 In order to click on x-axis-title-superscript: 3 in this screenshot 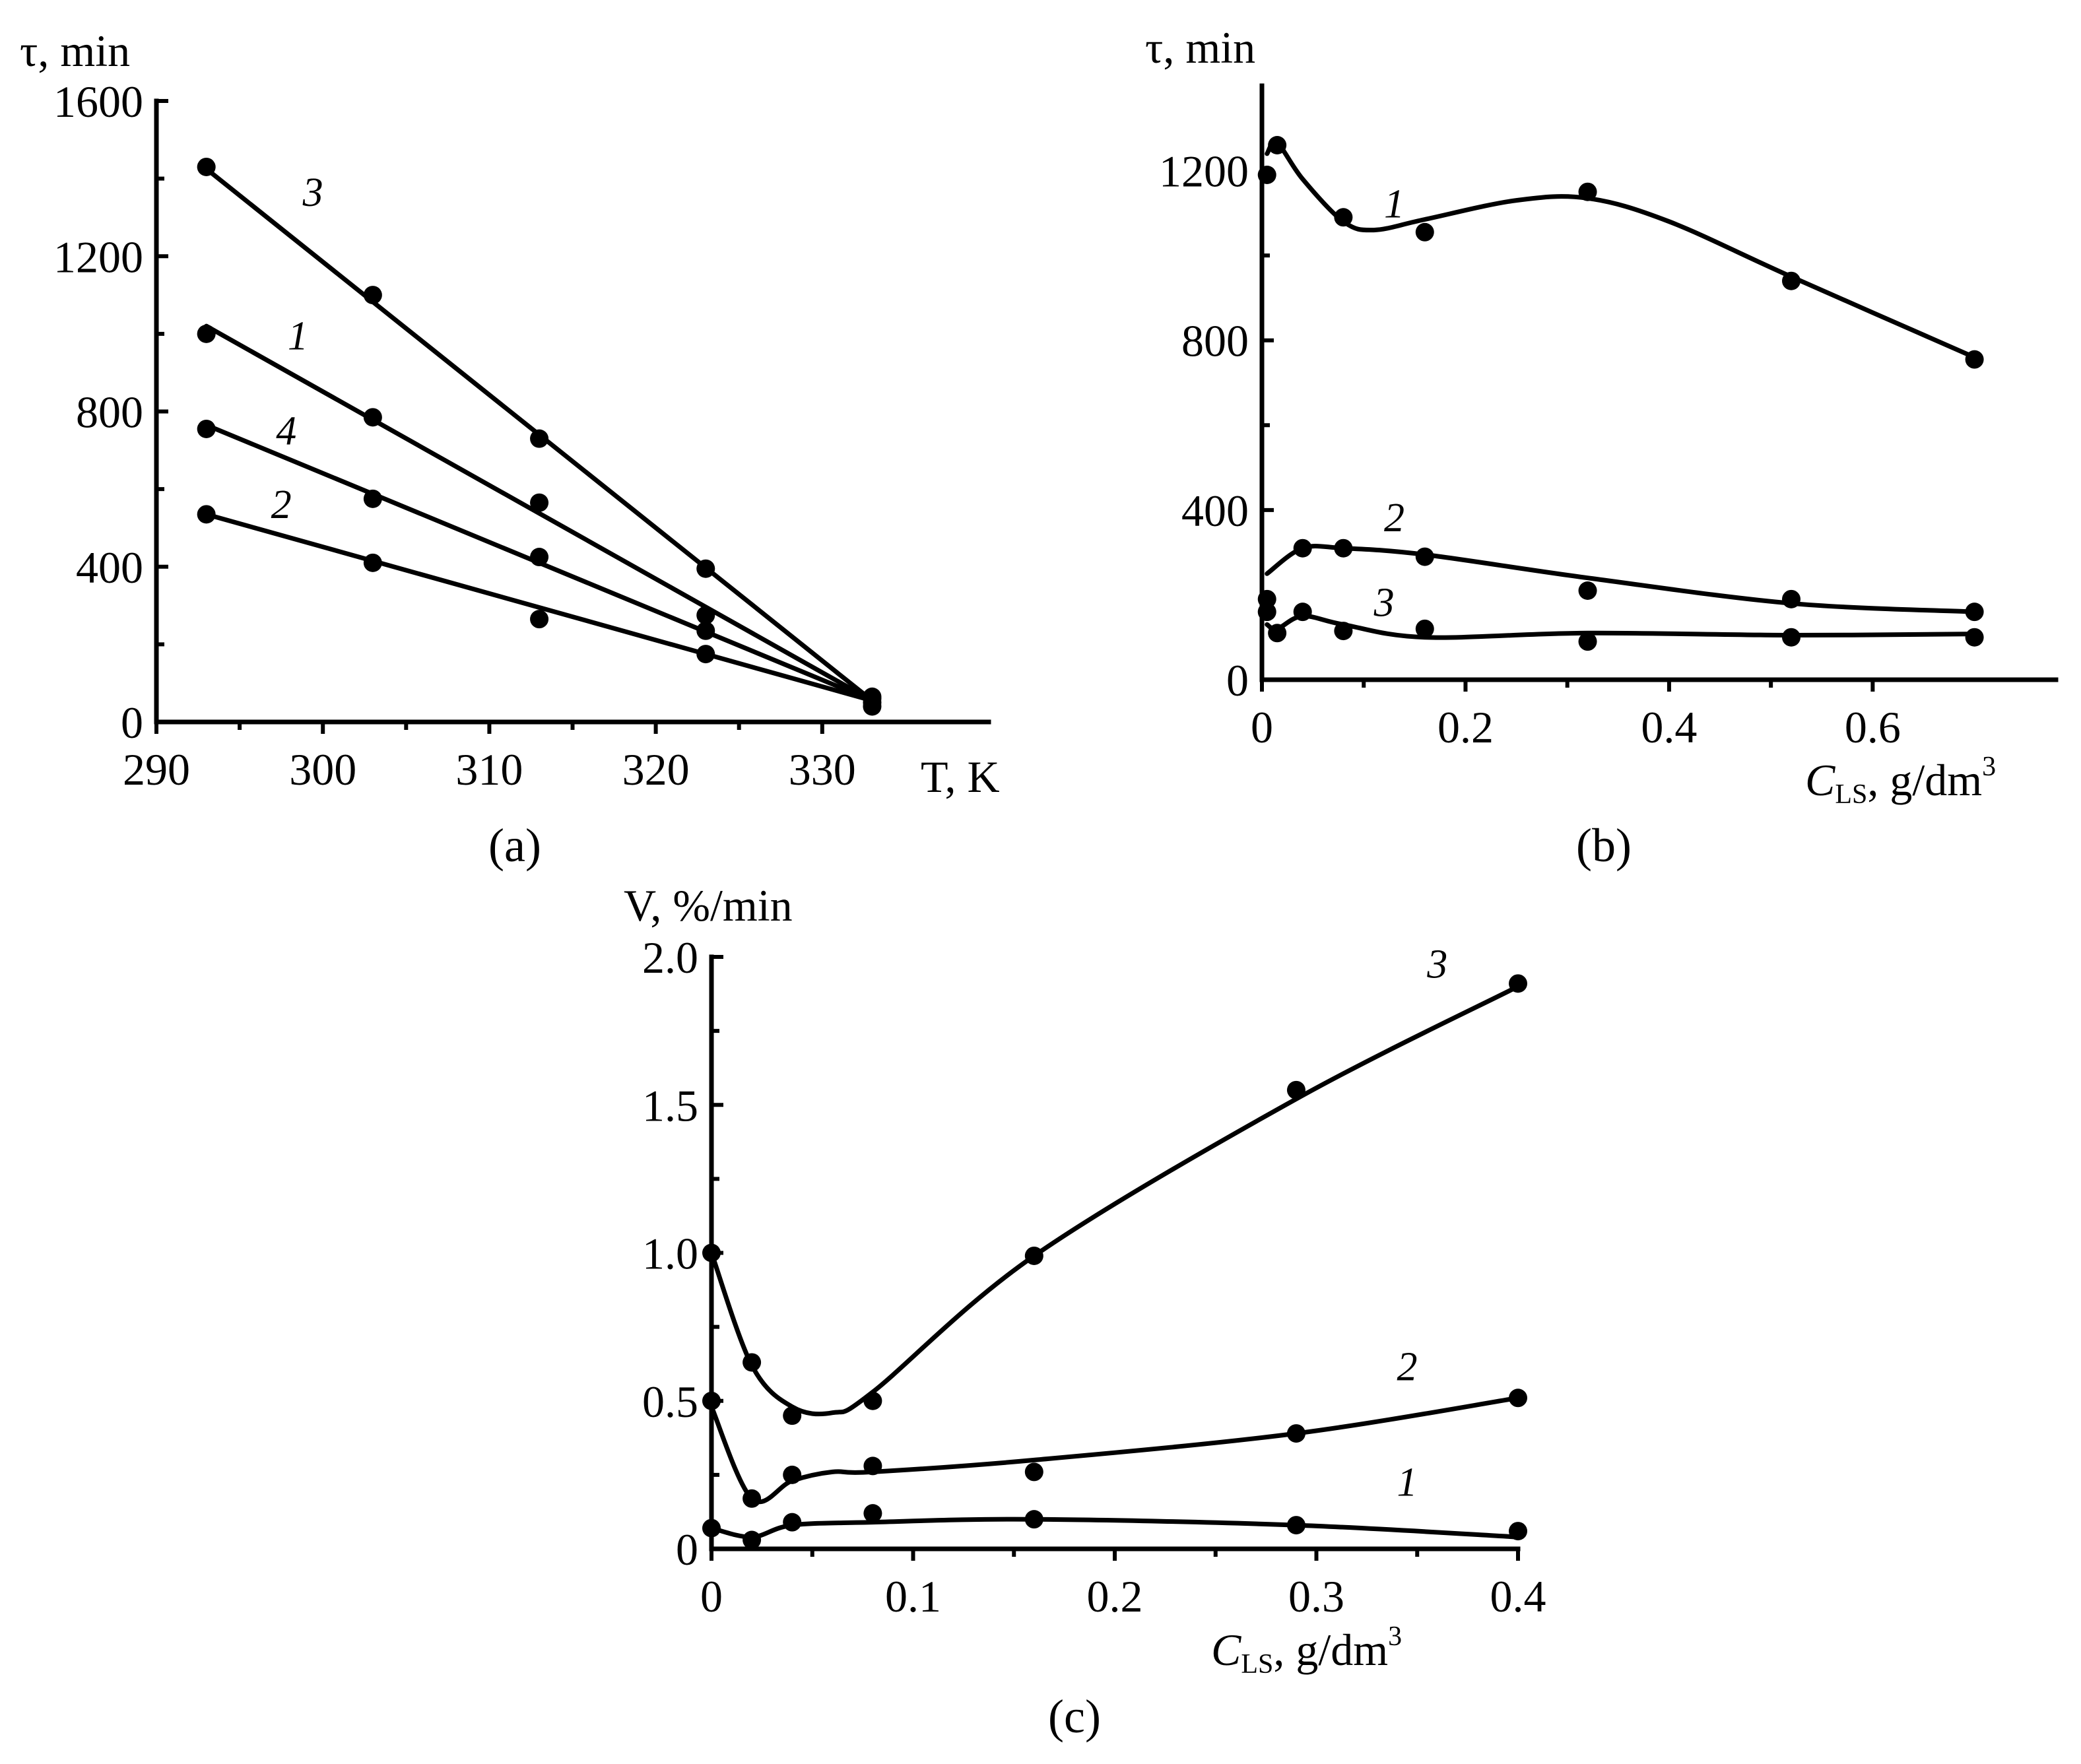, I will do `click(1395, 1636)`.